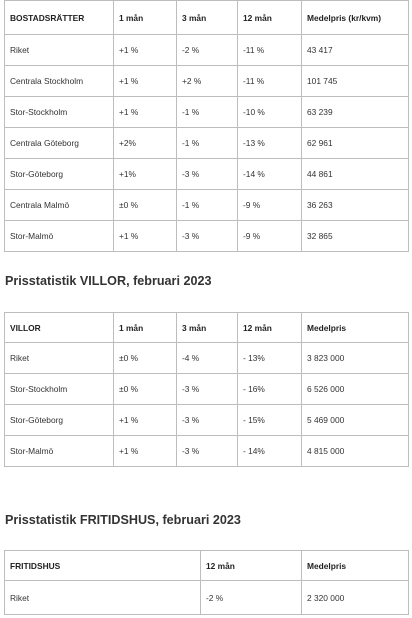 This screenshot has height=618, width=412. What do you see at coordinates (59, 327) in the screenshot?
I see `column-header: VILLOR` at bounding box center [59, 327].